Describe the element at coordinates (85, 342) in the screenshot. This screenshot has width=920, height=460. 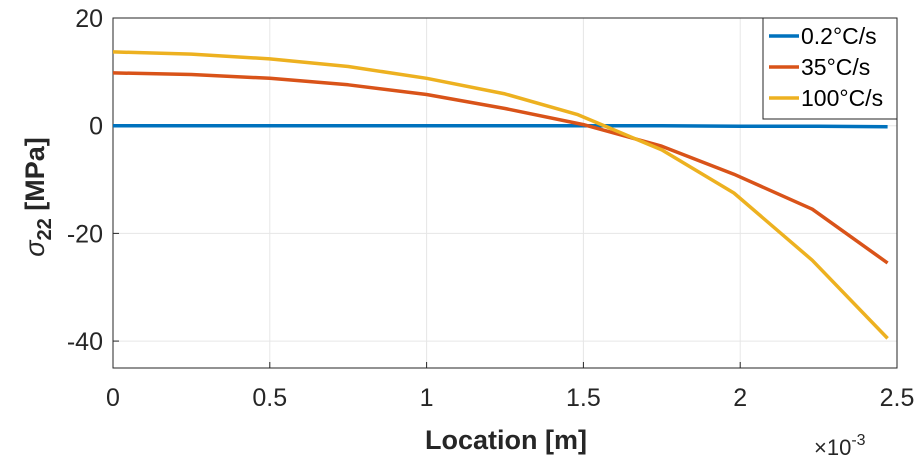
I see `y-tick-label: -40` at that location.